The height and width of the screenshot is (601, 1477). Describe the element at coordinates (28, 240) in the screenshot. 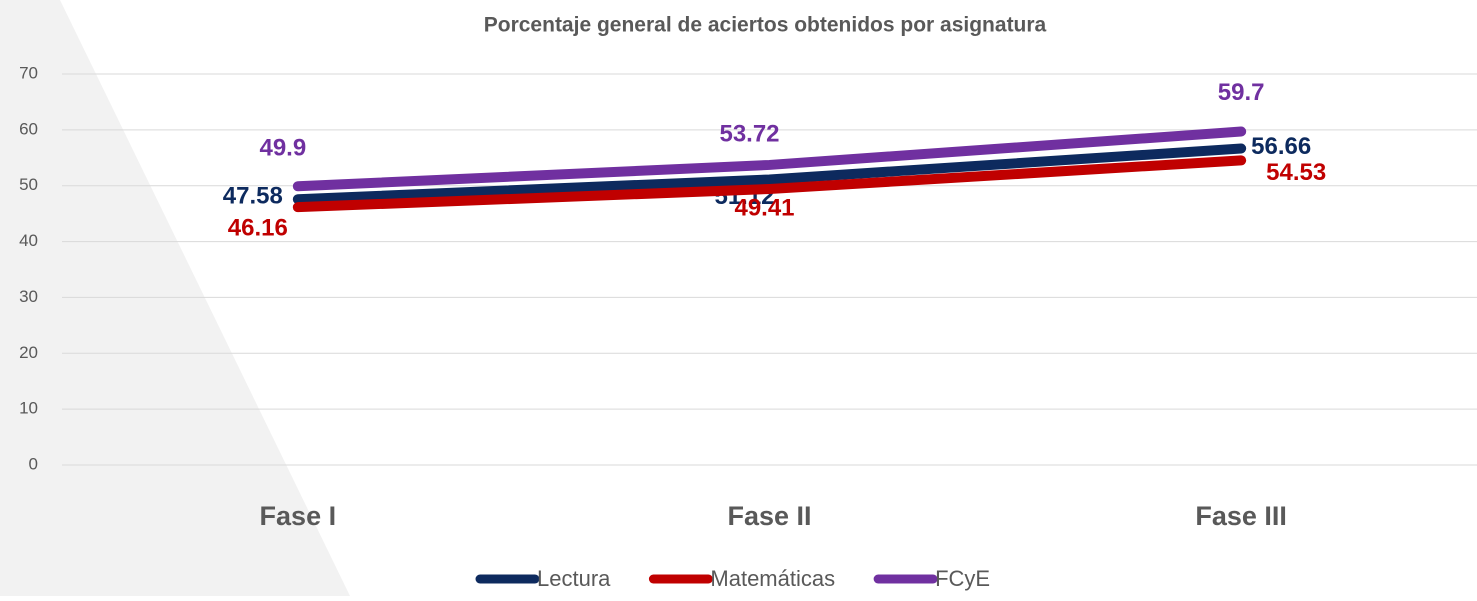

I see `y-tick-label: 40` at that location.